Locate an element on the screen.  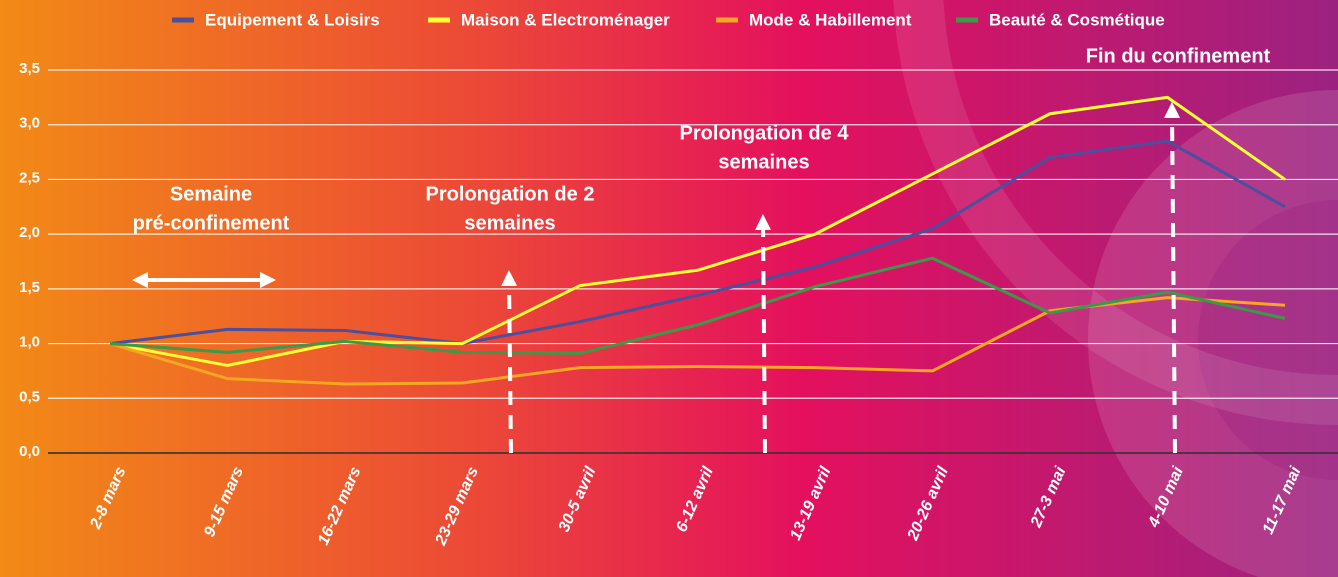
y-tick-label: 2,0 is located at coordinates (29, 232).